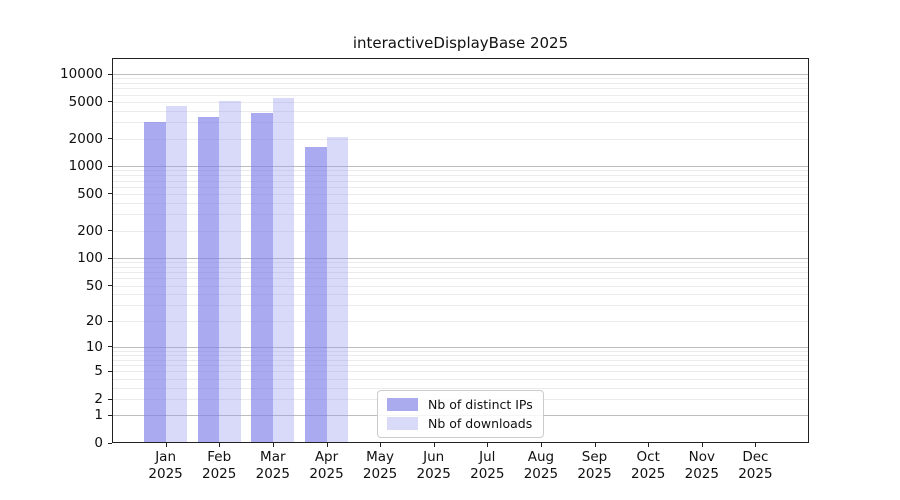 The width and height of the screenshot is (900, 500). Describe the element at coordinates (337, 289) in the screenshot. I see `bar-downloads-apr` at that location.